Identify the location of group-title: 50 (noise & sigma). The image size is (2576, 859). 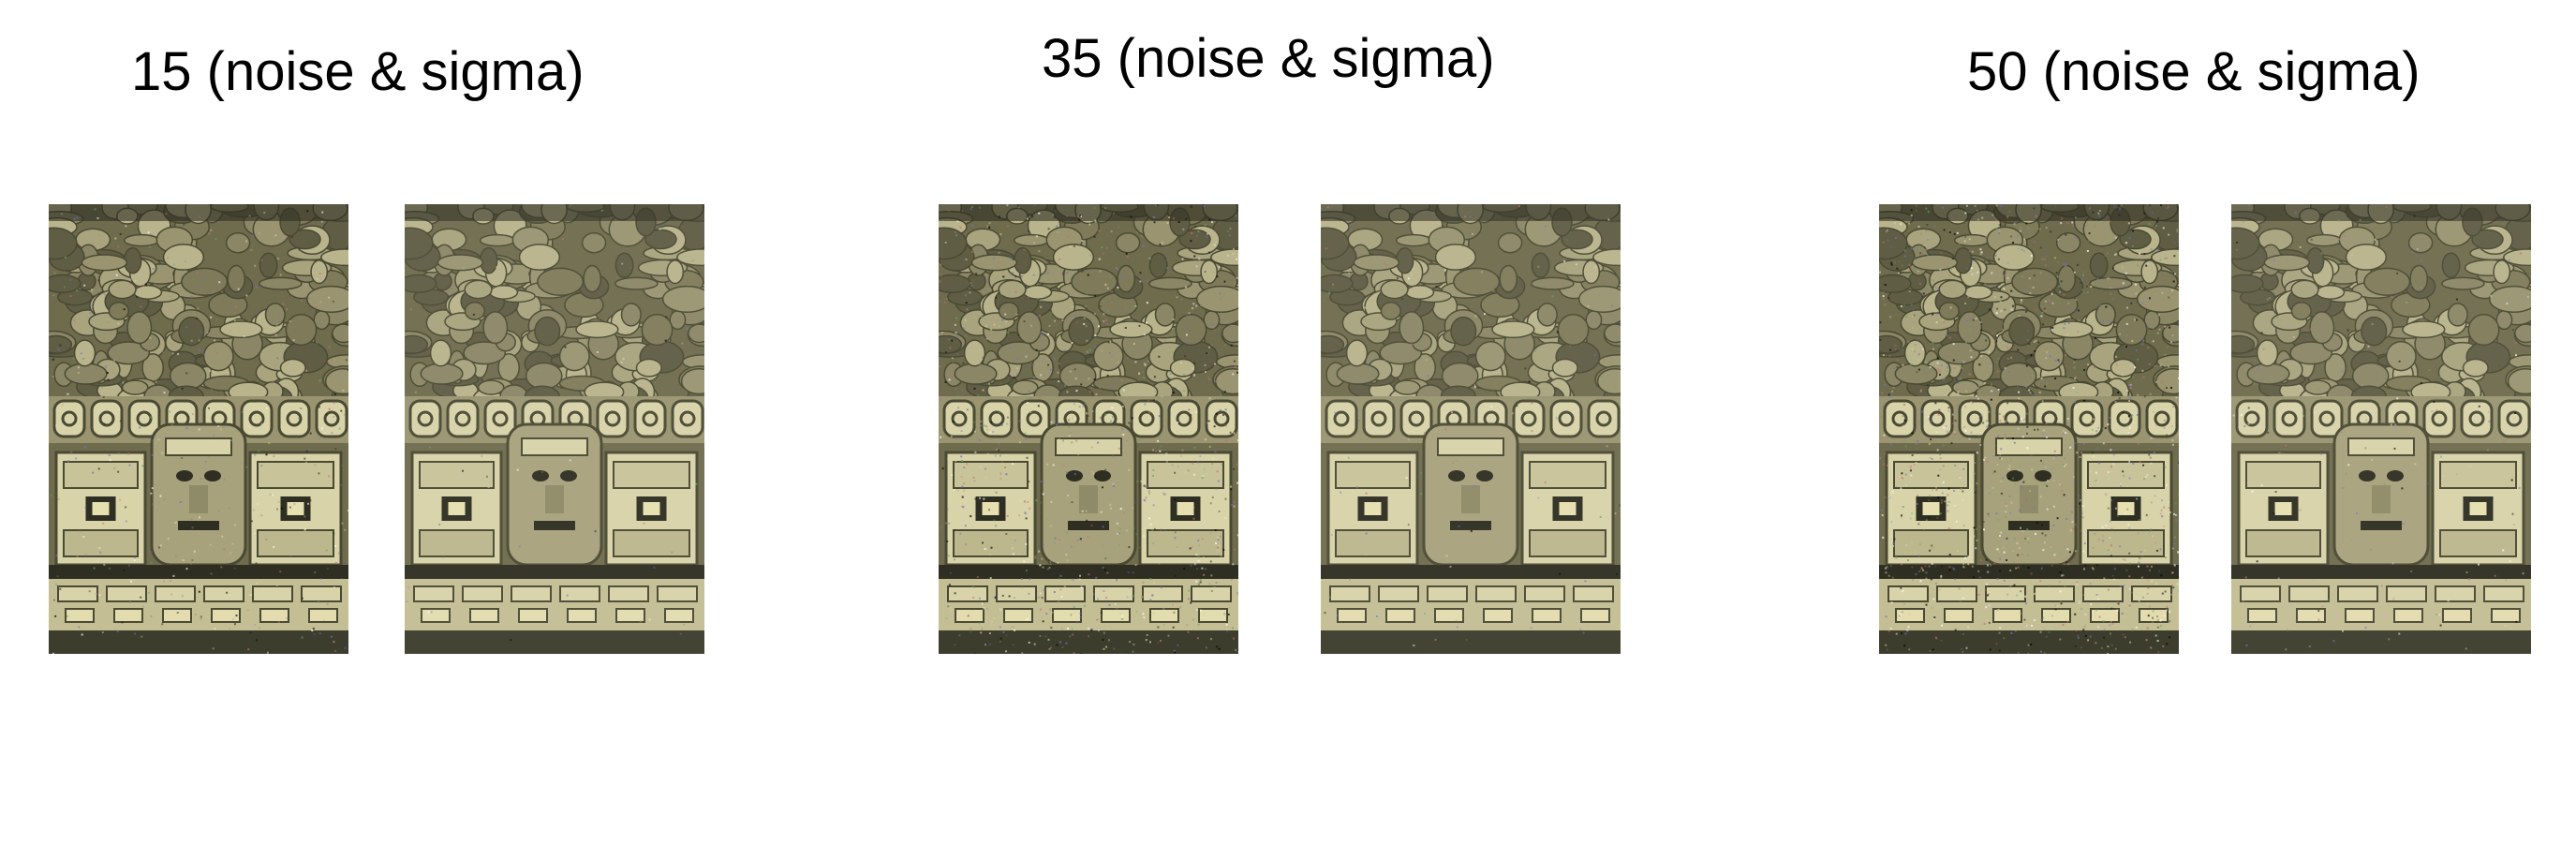
(2194, 71).